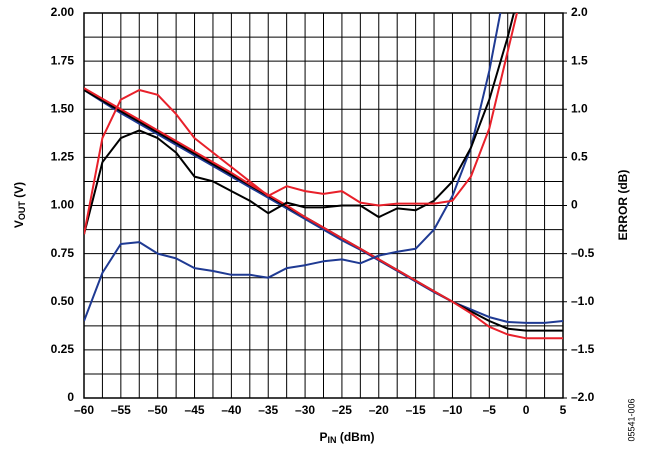 This screenshot has height=455, width=646. Describe the element at coordinates (356, 437) in the screenshot. I see `x-title-rest: (dBm)` at that location.